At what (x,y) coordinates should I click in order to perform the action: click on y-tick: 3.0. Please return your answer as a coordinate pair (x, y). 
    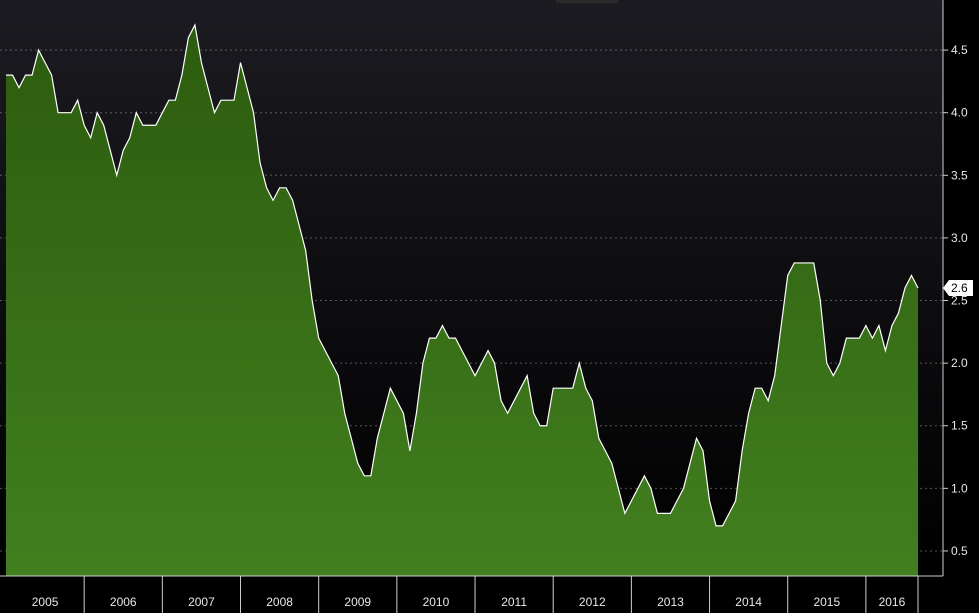
    Looking at the image, I should click on (955, 238).